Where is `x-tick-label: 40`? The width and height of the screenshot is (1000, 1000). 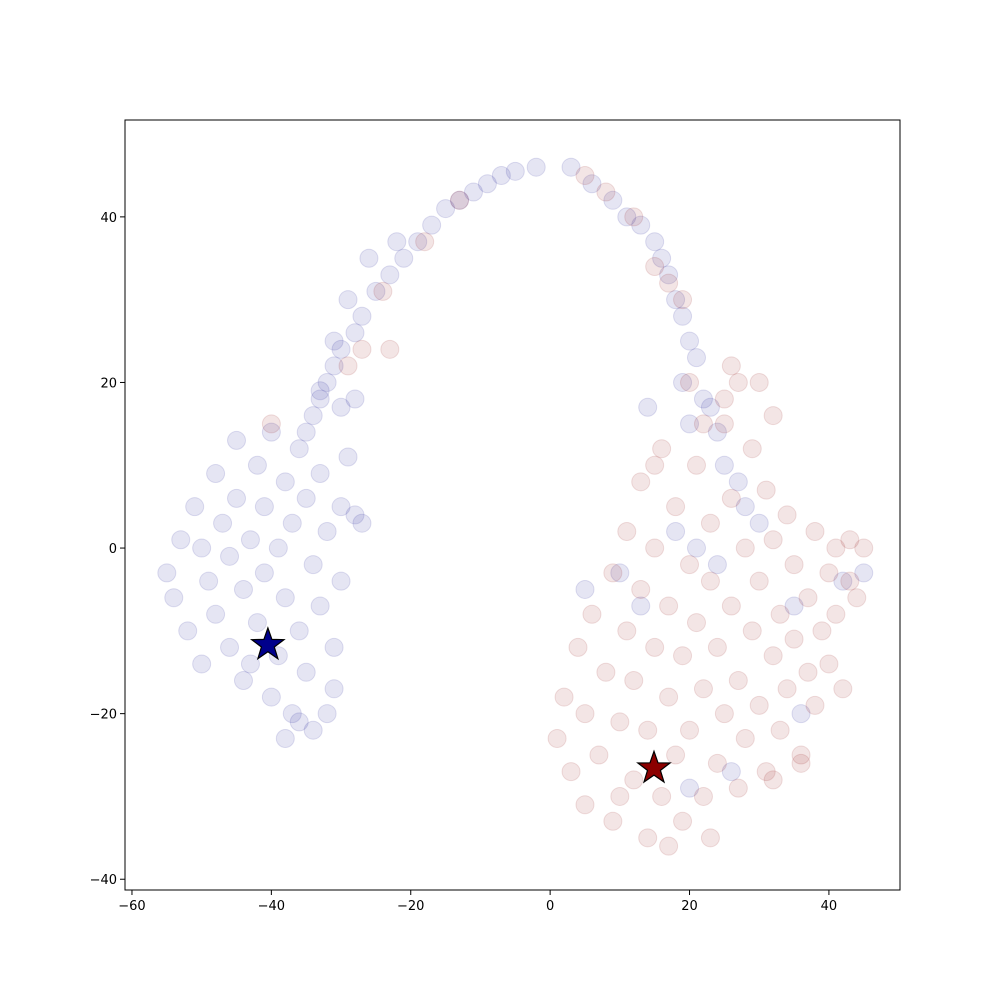
x-tick-label: 40 is located at coordinates (829, 906).